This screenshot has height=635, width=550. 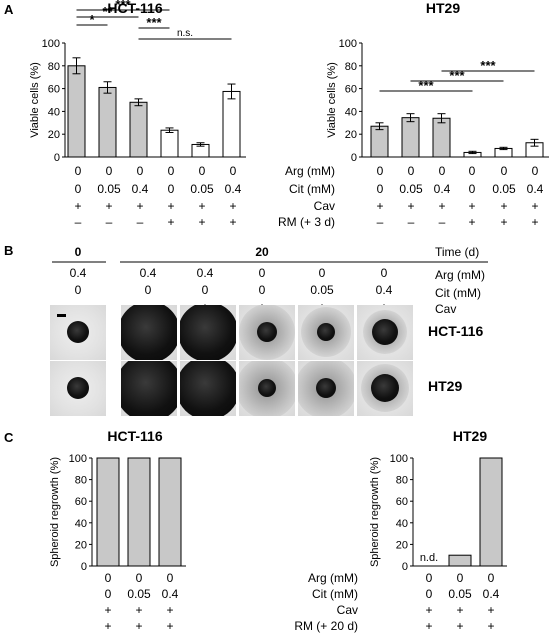 I want to click on time-group-20: 20, so click(x=262, y=252).